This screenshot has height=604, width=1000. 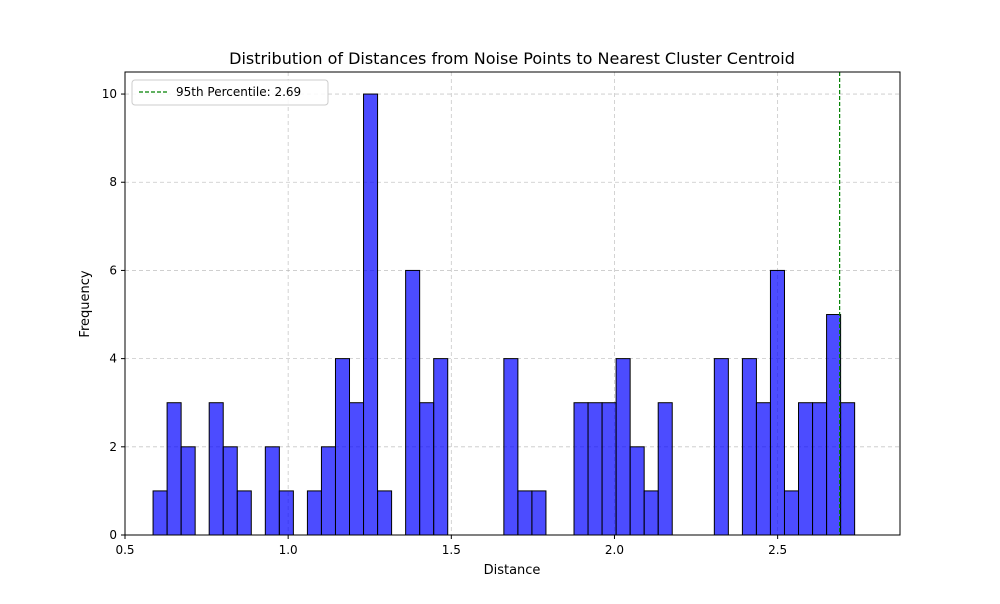 What do you see at coordinates (113, 182) in the screenshot?
I see `y-tick-label: 8` at bounding box center [113, 182].